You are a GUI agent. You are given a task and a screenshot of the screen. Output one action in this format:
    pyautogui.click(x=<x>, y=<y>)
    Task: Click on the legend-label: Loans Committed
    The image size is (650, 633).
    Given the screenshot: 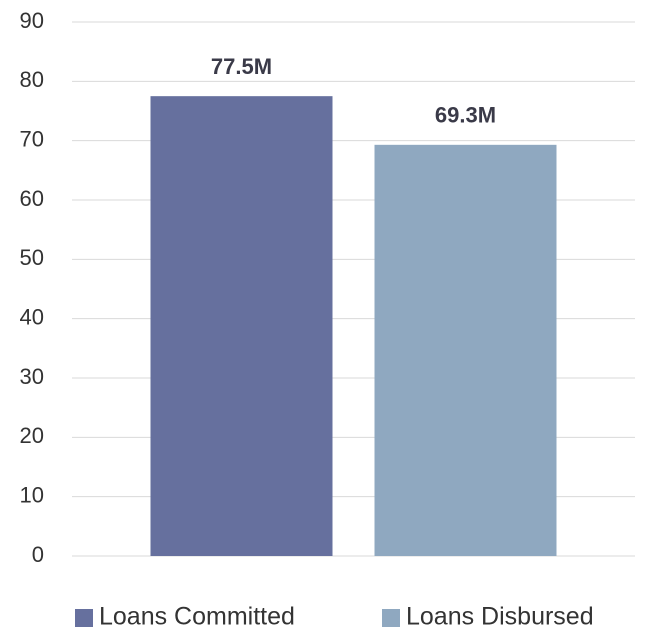 What is the action you would take?
    pyautogui.click(x=197, y=617)
    